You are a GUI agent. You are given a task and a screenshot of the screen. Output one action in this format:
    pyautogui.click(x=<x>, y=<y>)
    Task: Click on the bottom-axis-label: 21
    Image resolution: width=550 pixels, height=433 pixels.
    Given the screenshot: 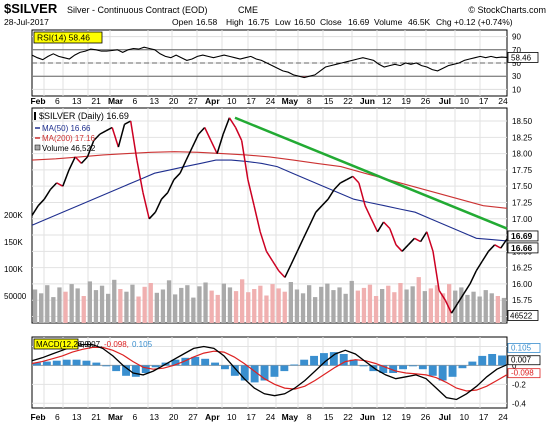 What is the action you would take?
    pyautogui.click(x=96, y=417)
    